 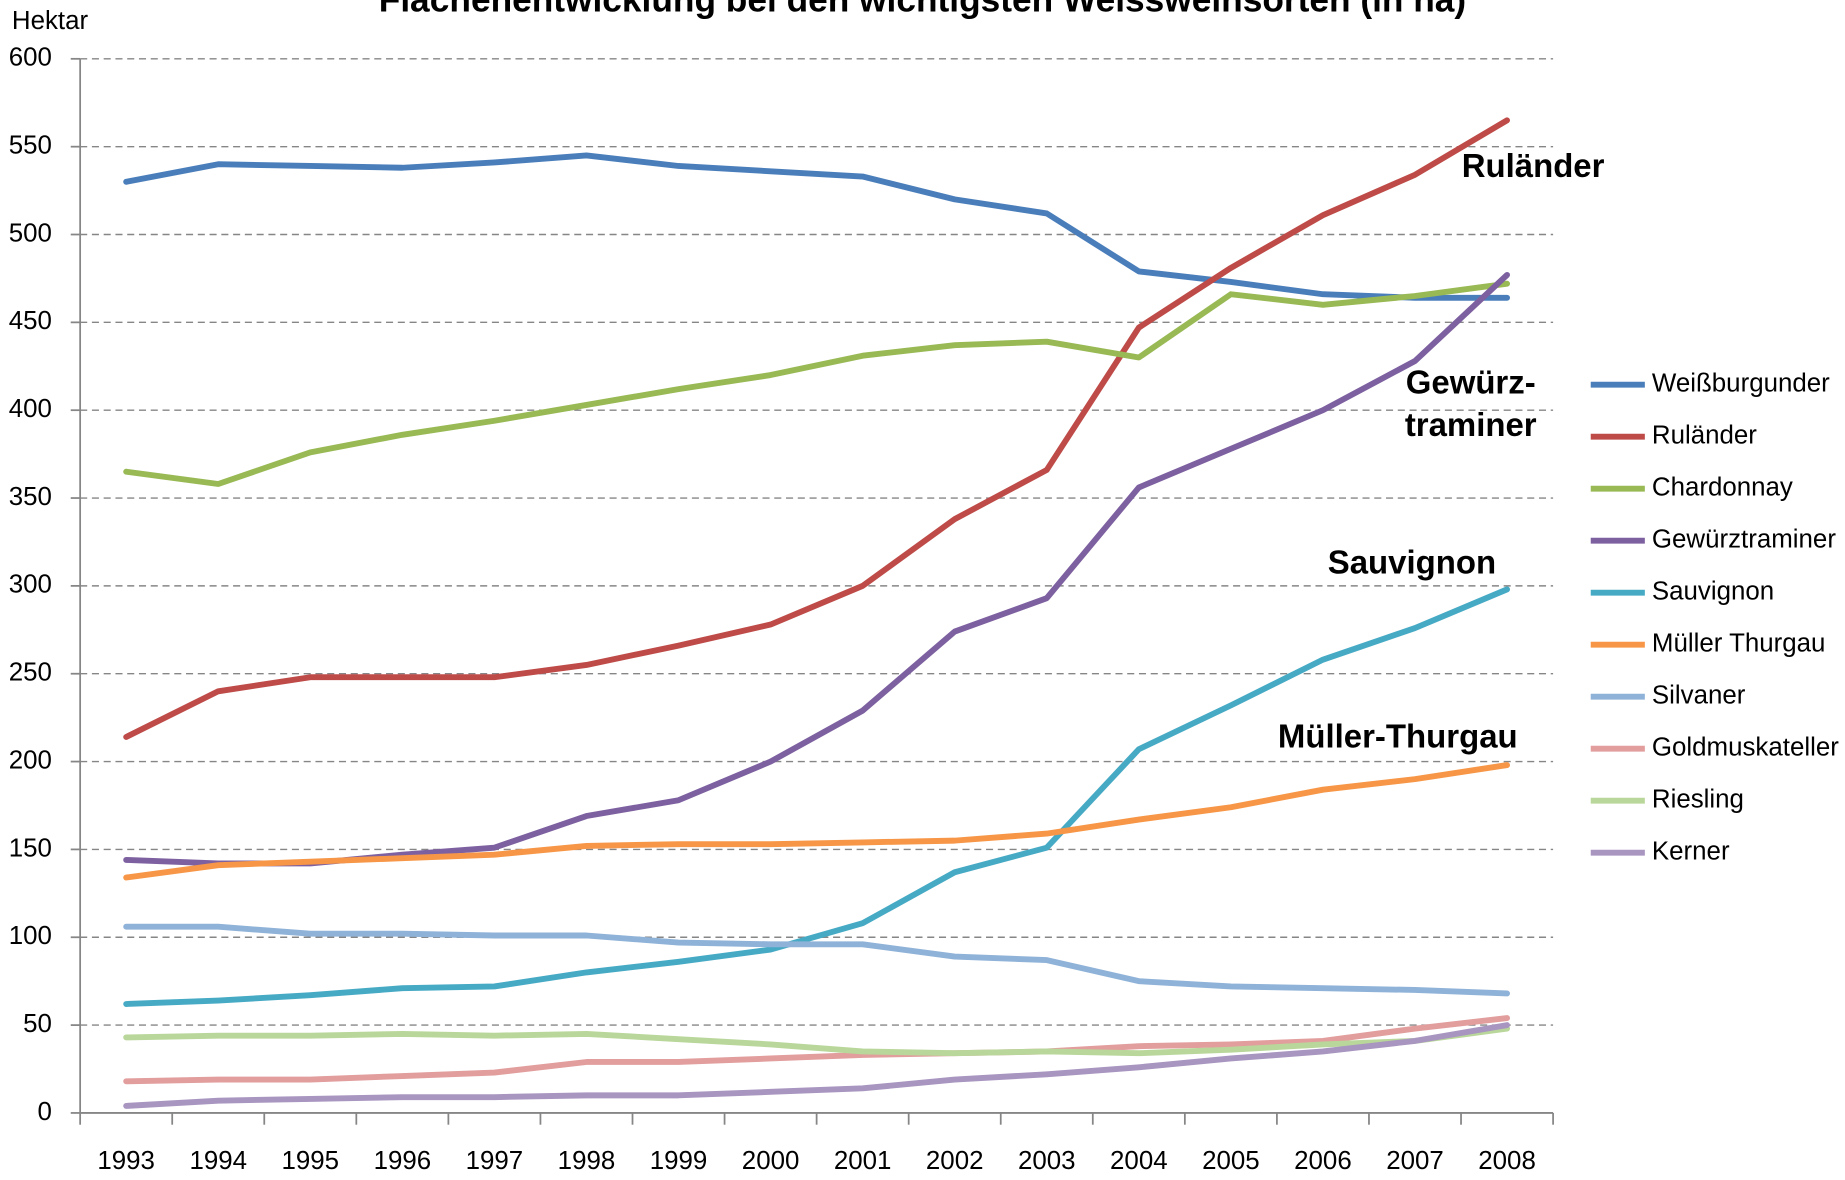 I want to click on y-tick-label: 600, so click(x=30, y=58).